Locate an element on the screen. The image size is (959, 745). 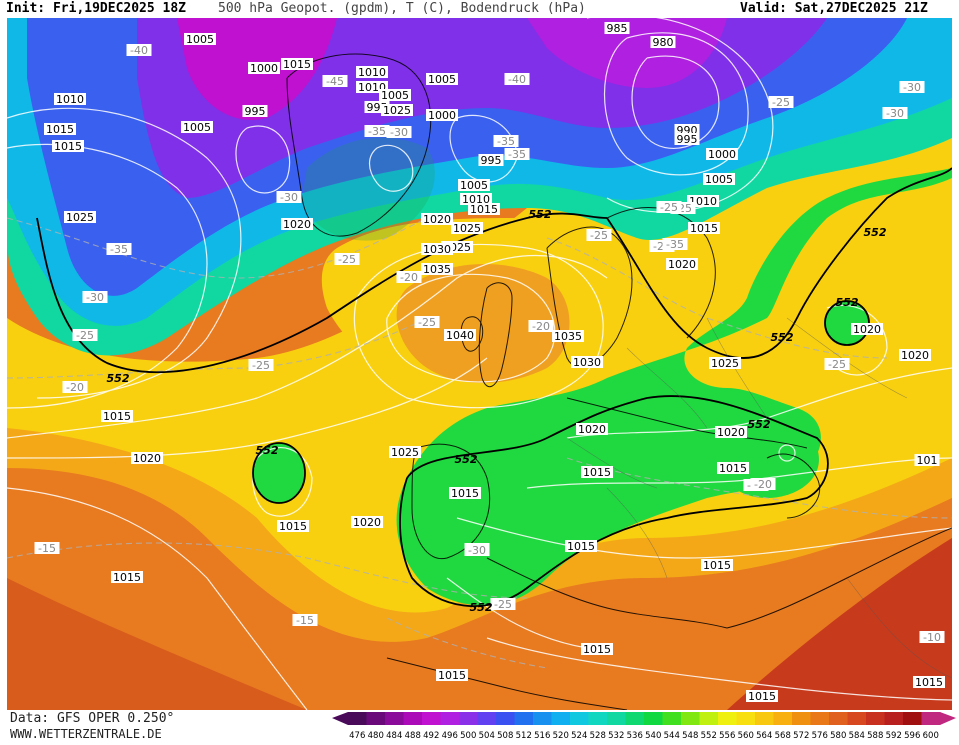
isobar-label-text: 1030 is located at coordinates (587, 362).